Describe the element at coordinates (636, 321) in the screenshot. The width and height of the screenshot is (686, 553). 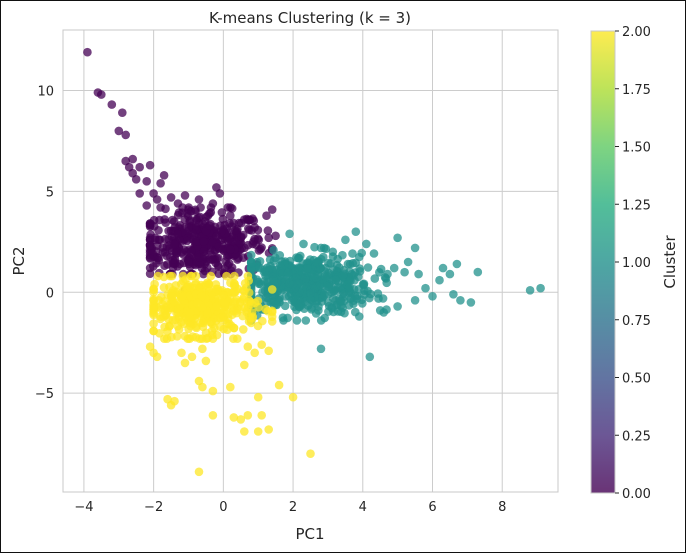
I see `colorbar-tick-label: 0.75` at that location.